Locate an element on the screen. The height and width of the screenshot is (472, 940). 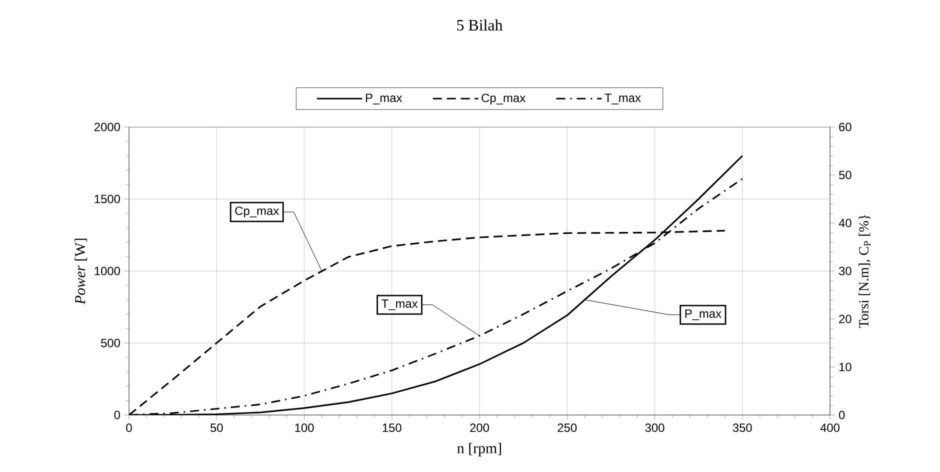
y2-tick-label: 20 is located at coordinates (845, 319).